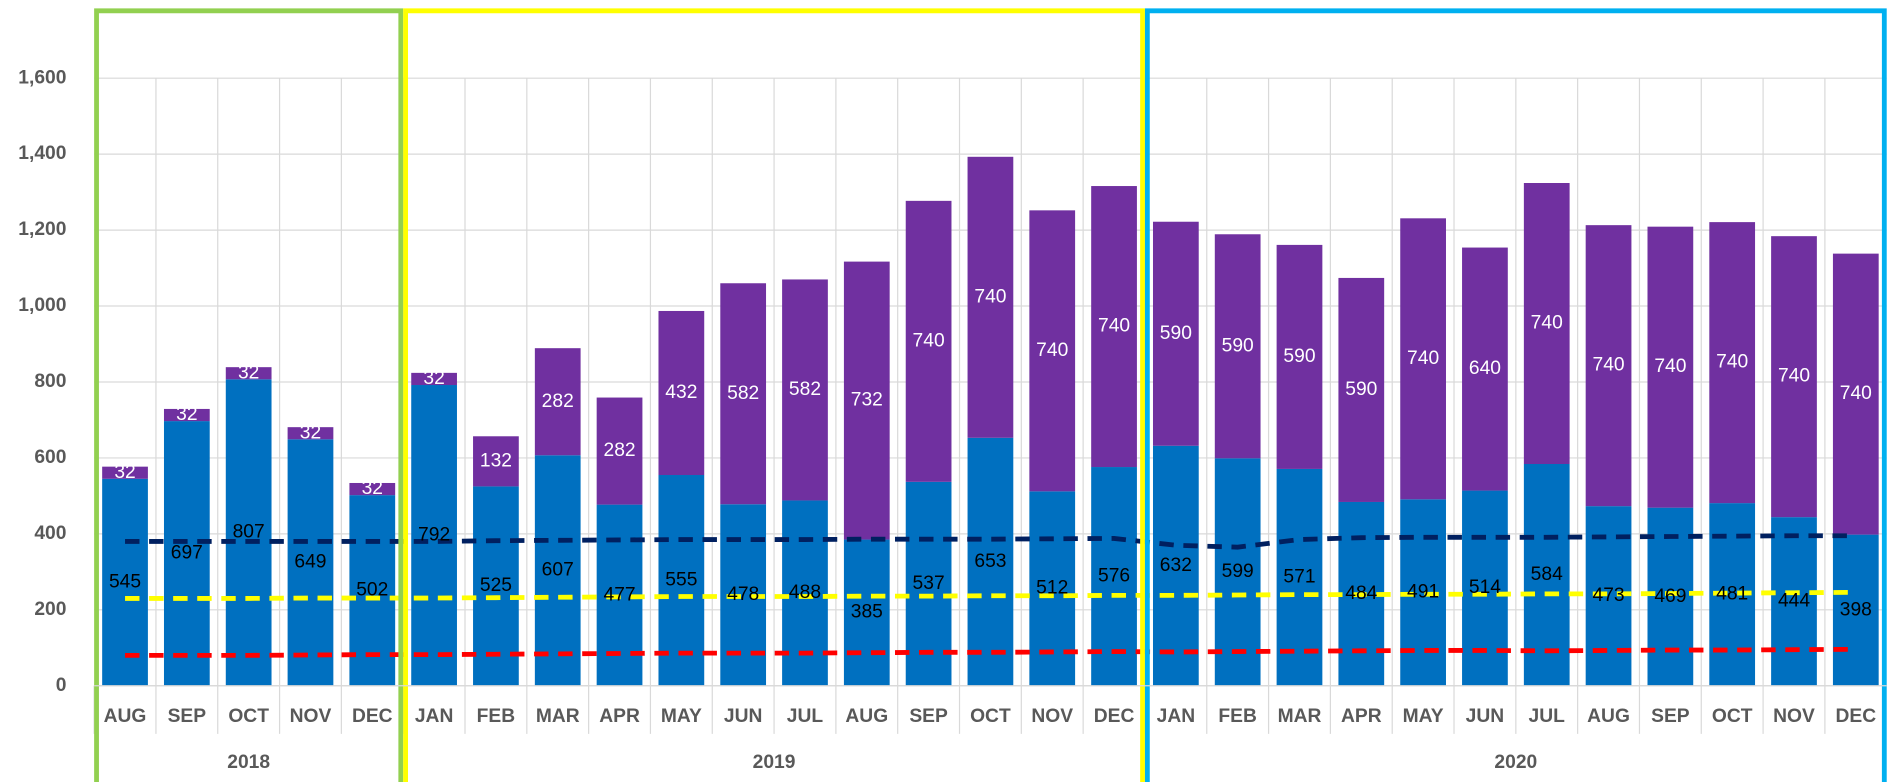  I want to click on data-label: 732, so click(867, 400).